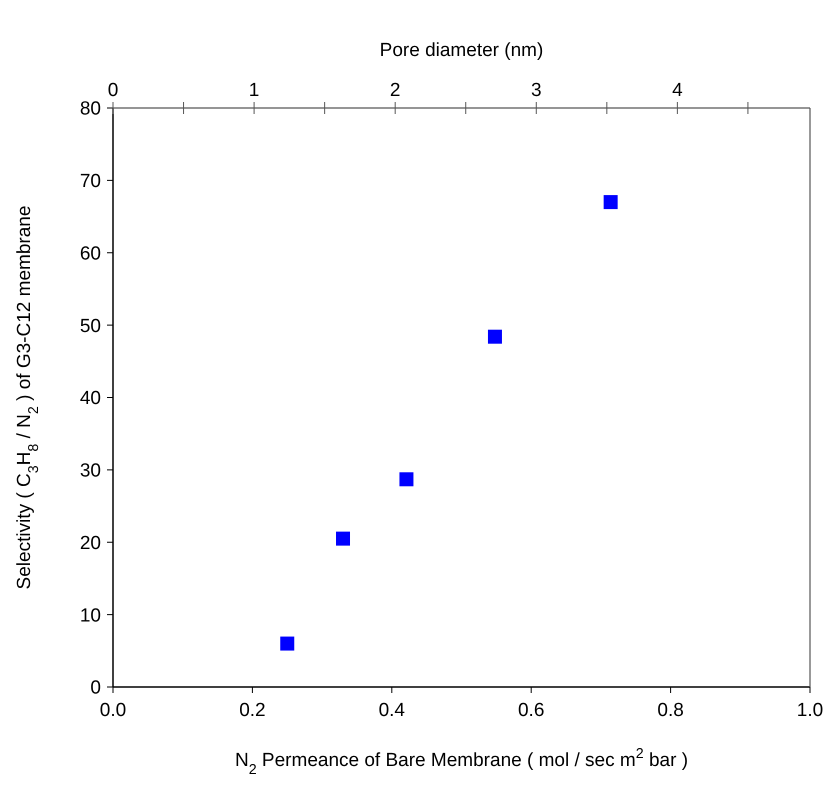  Describe the element at coordinates (90, 471) in the screenshot. I see `y-tick-label: 30` at that location.